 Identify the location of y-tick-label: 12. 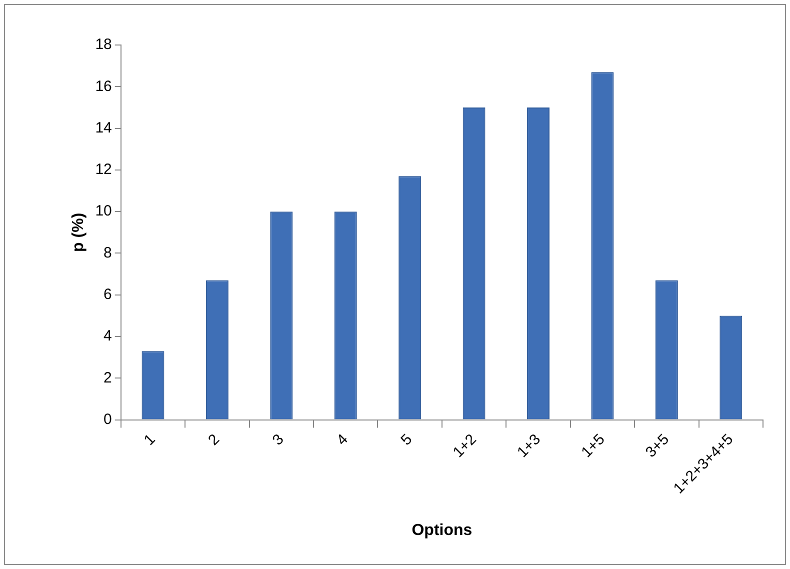
(103, 169).